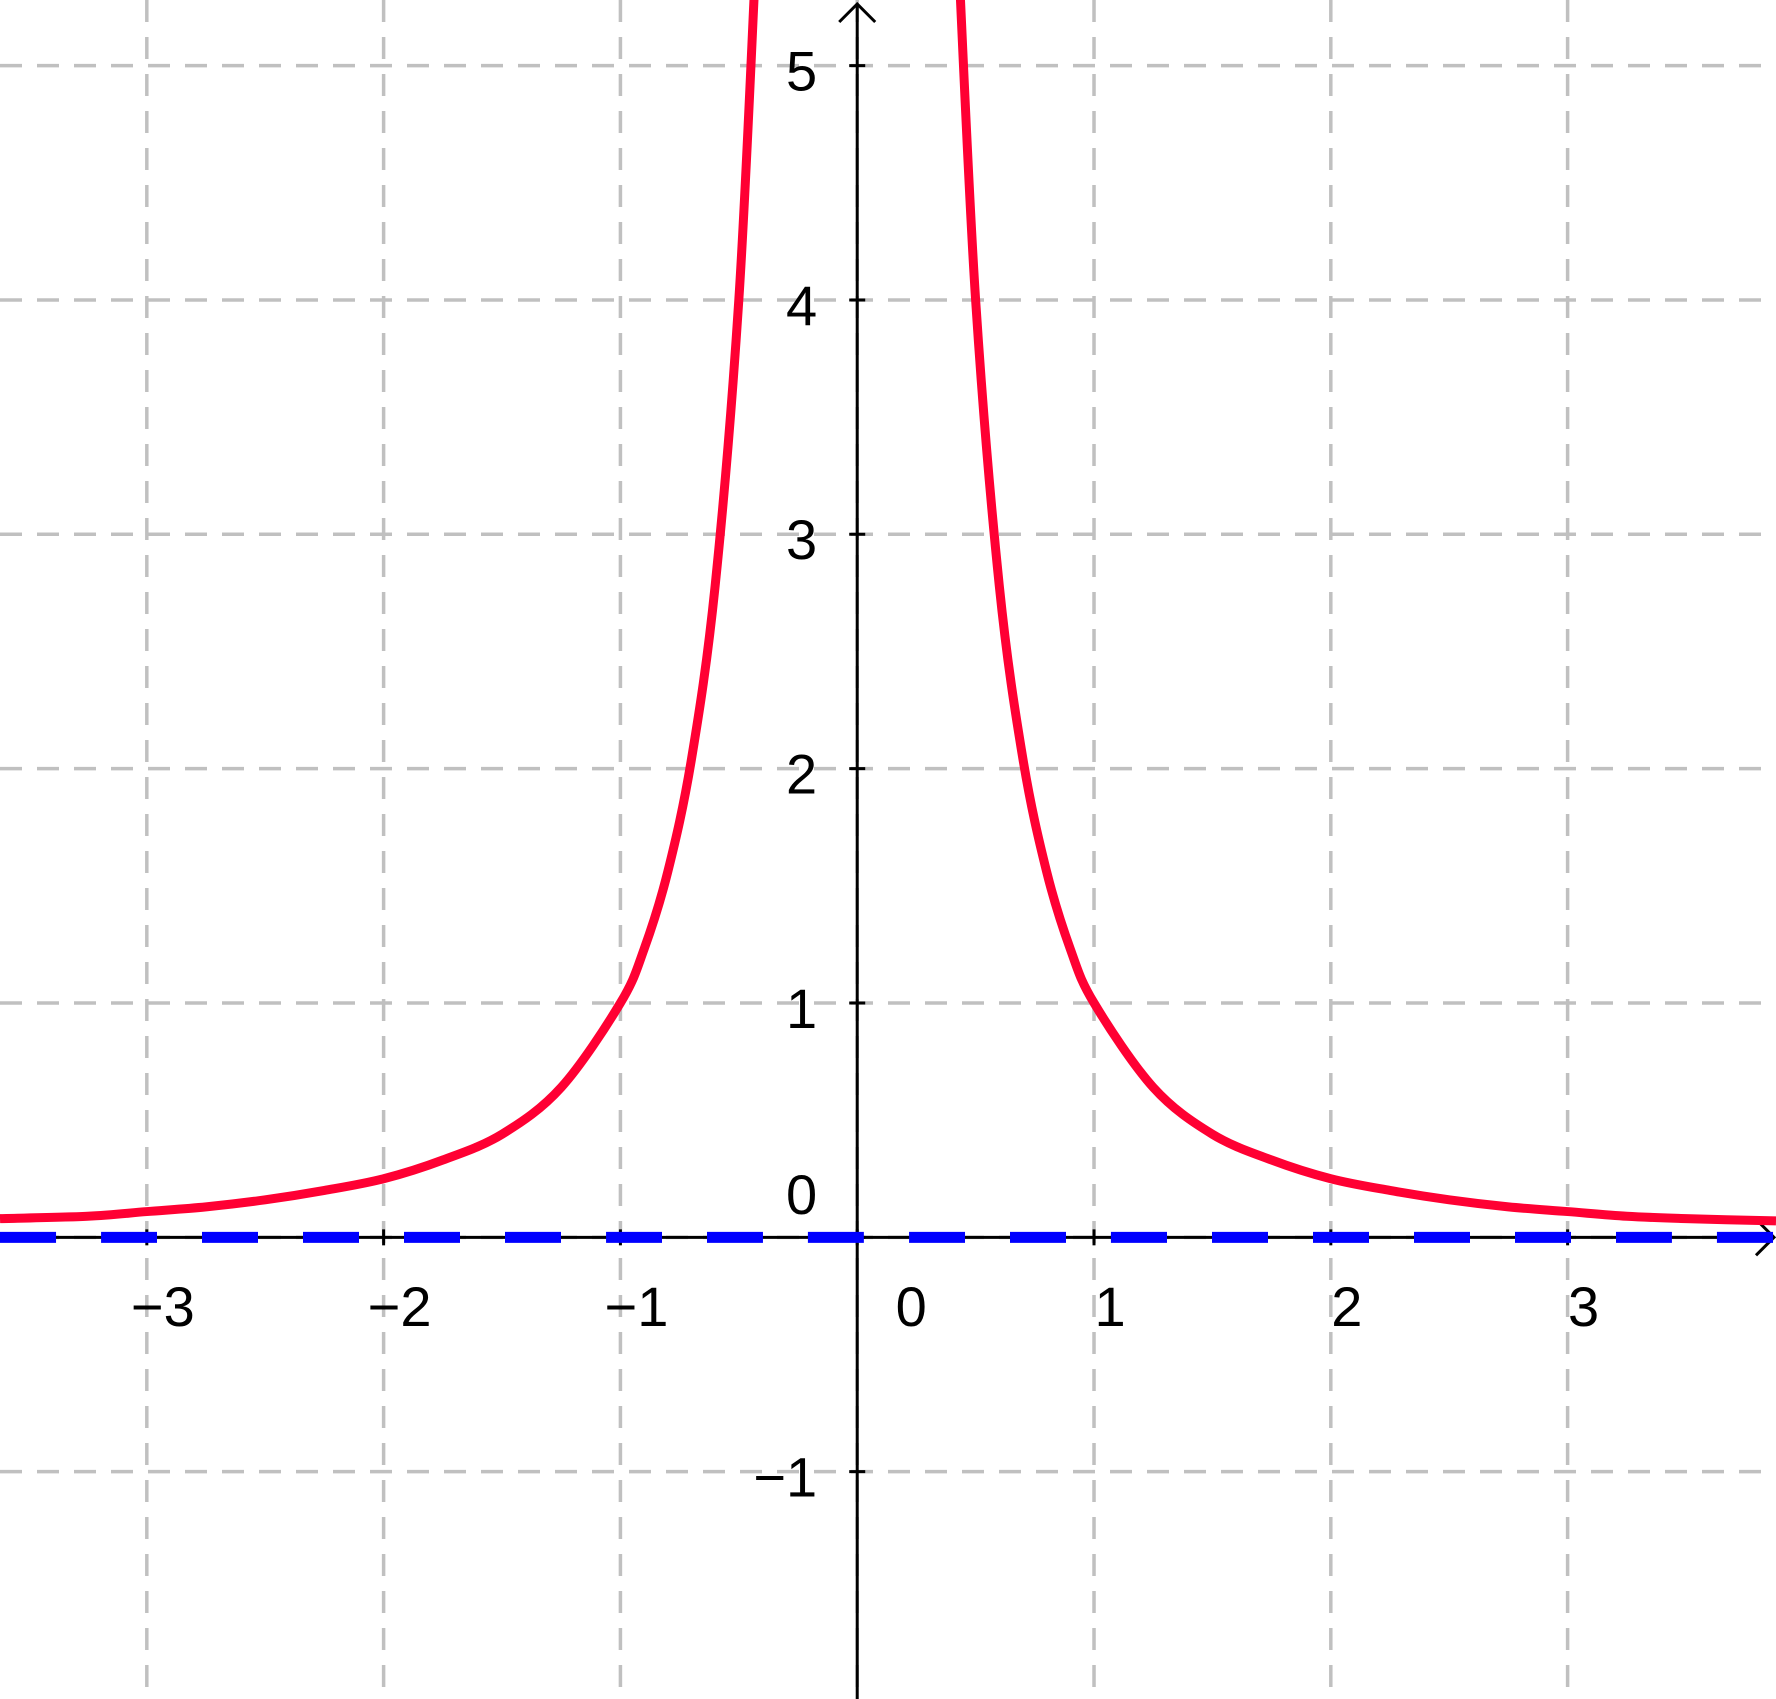  I want to click on y-tick-label: 1, so click(801, 1008).